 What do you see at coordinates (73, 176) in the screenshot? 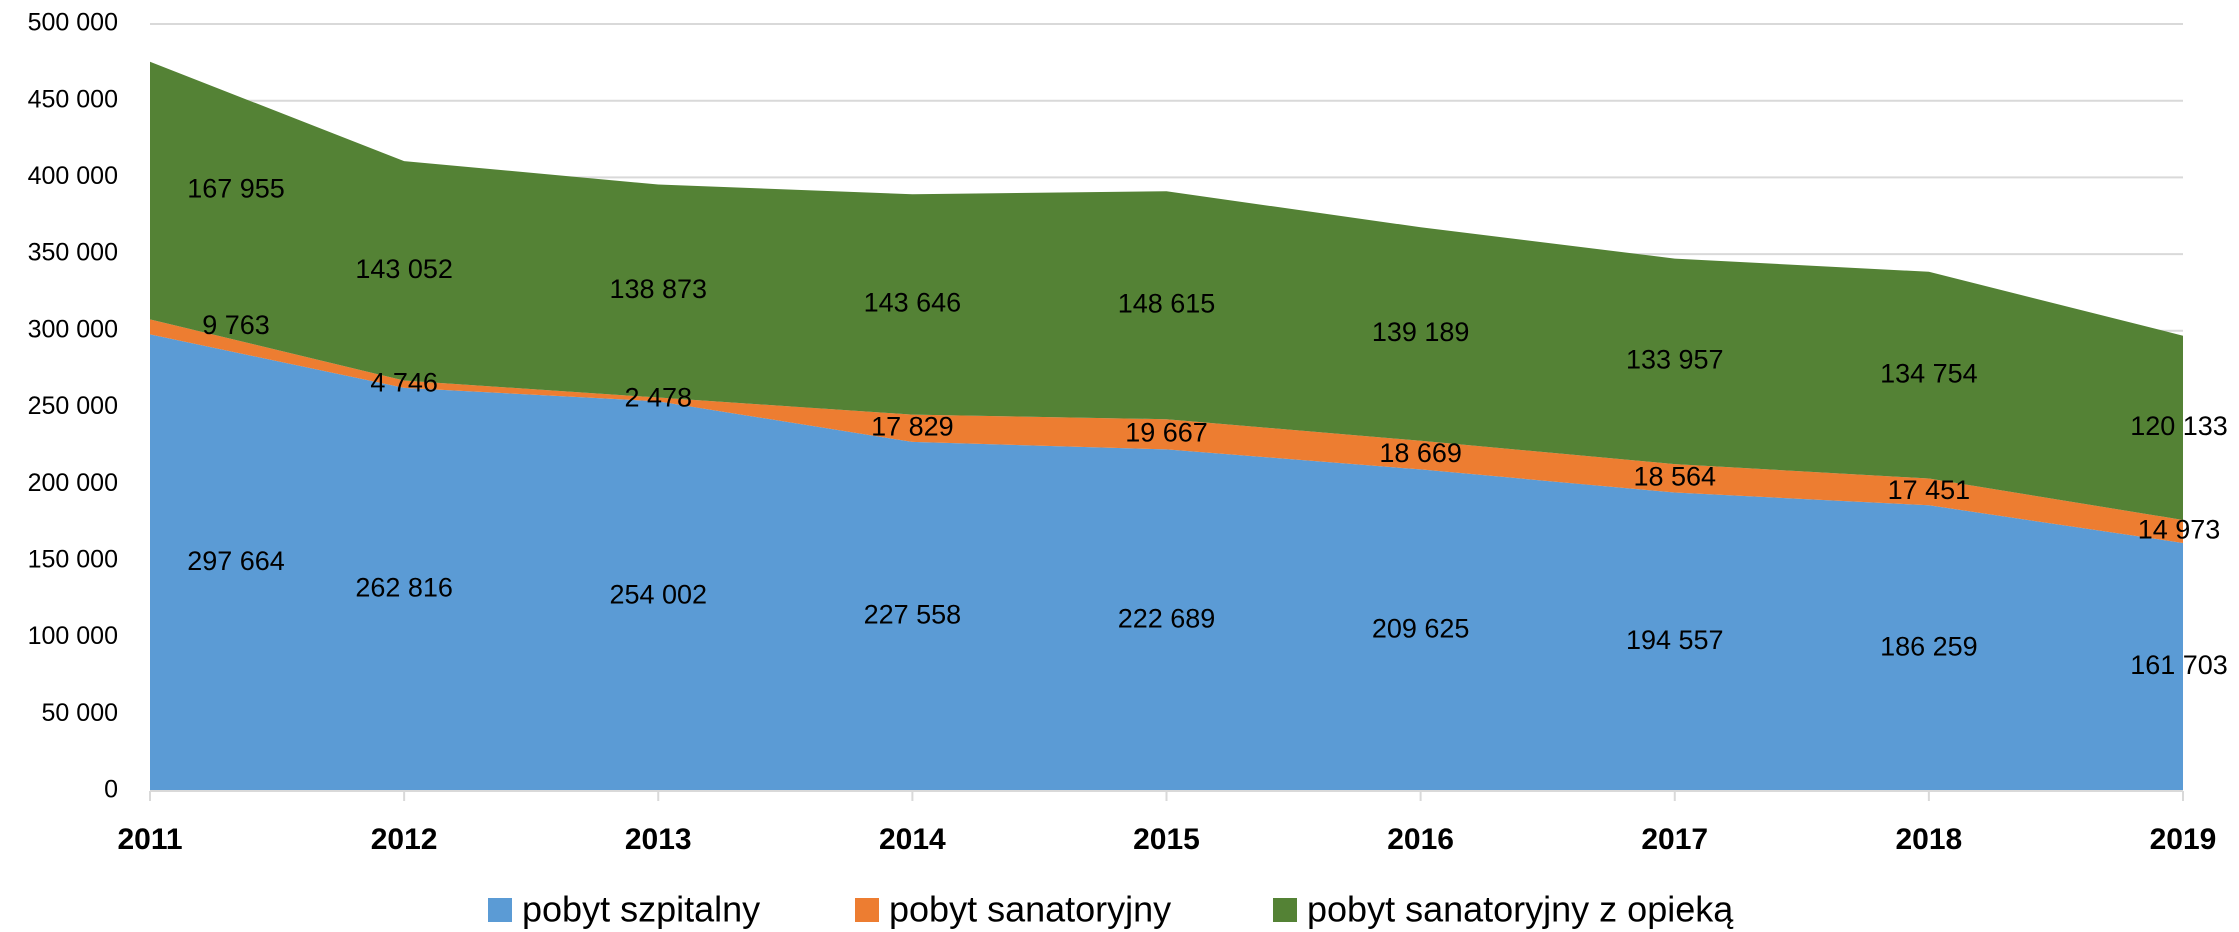
I see `y-tick-label: 400 000` at bounding box center [73, 176].